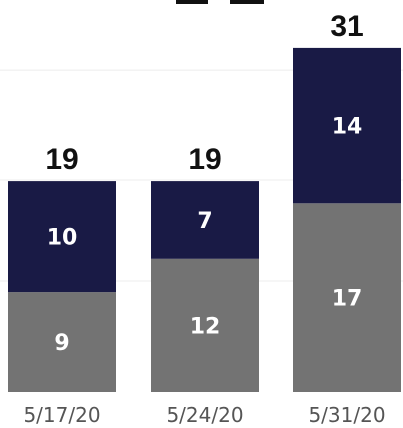 This screenshot has height=428, width=403. I want to click on segment-value-label: 12, so click(205, 326).